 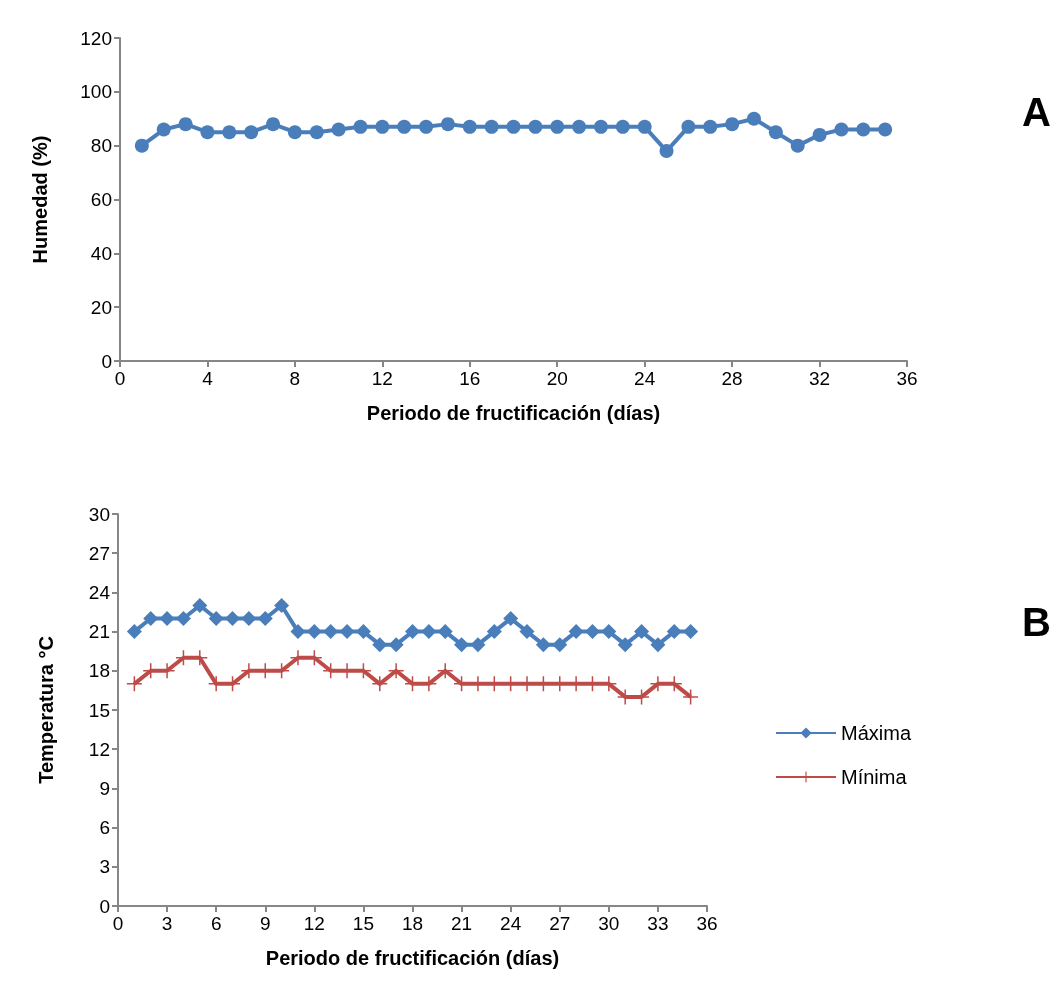 I want to click on x-tick-label: 3, so click(x=167, y=923).